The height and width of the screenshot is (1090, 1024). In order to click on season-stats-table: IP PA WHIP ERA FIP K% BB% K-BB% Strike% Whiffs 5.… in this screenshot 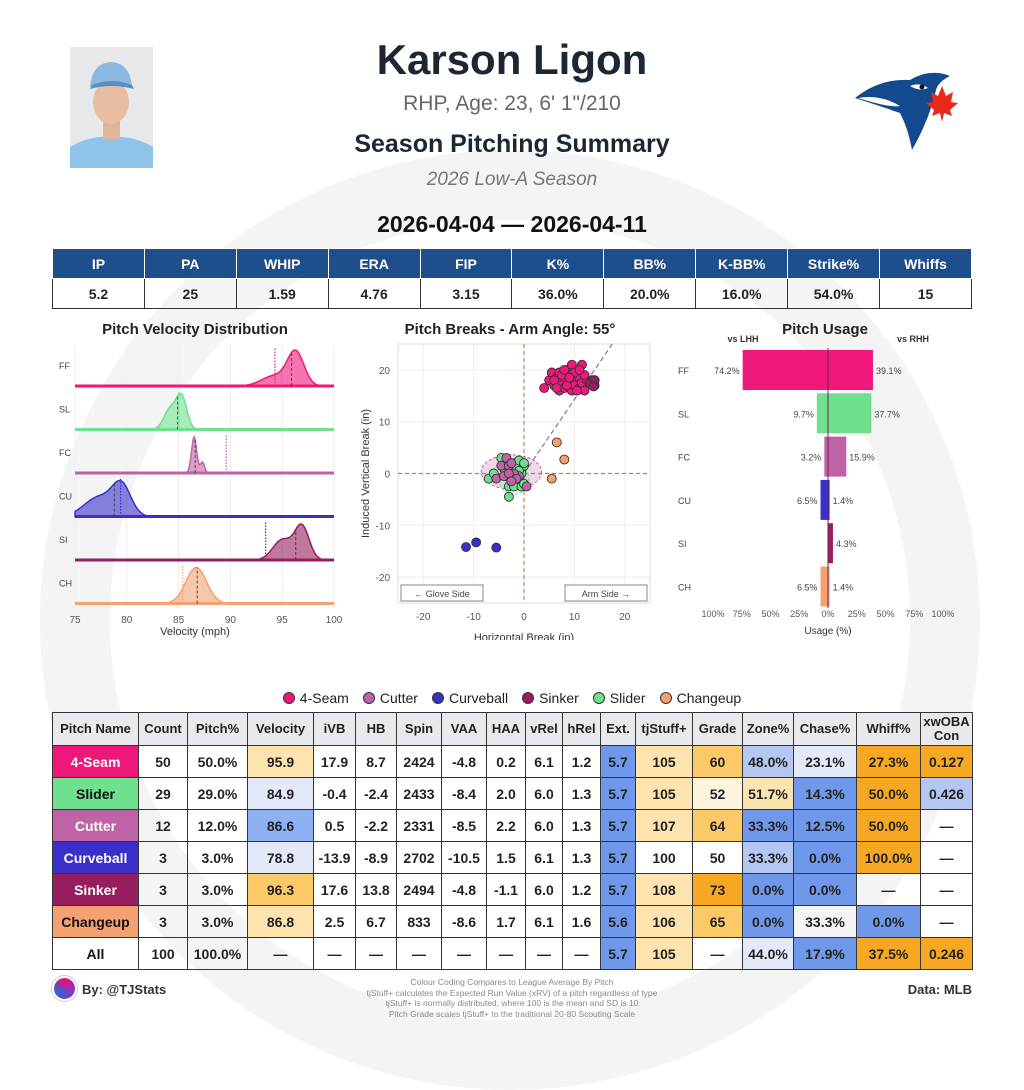, I will do `click(512, 278)`.